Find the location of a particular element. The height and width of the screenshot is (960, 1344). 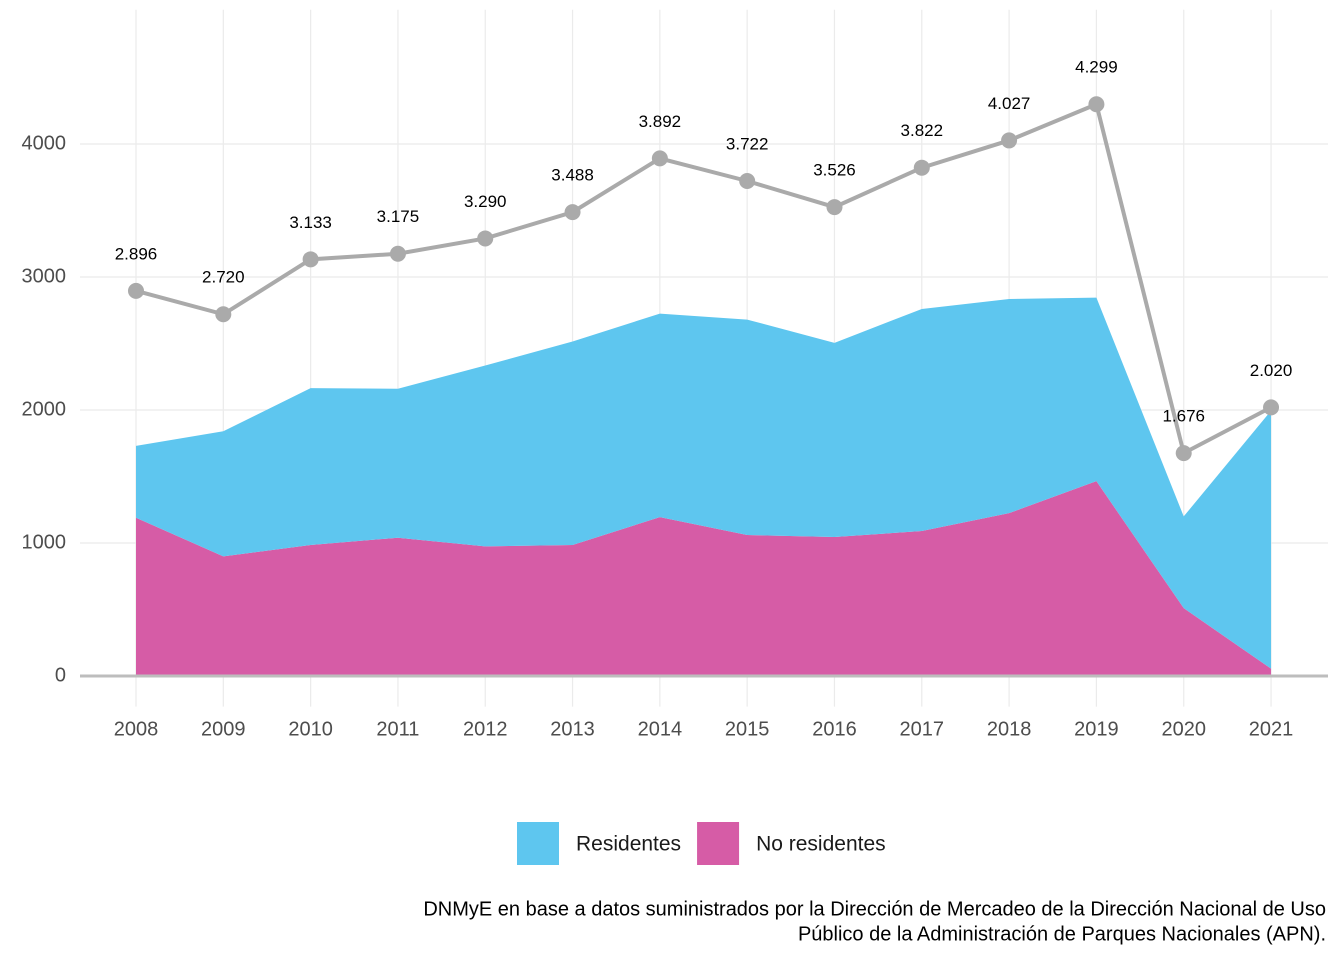

legend-label: No residentes is located at coordinates (821, 844).